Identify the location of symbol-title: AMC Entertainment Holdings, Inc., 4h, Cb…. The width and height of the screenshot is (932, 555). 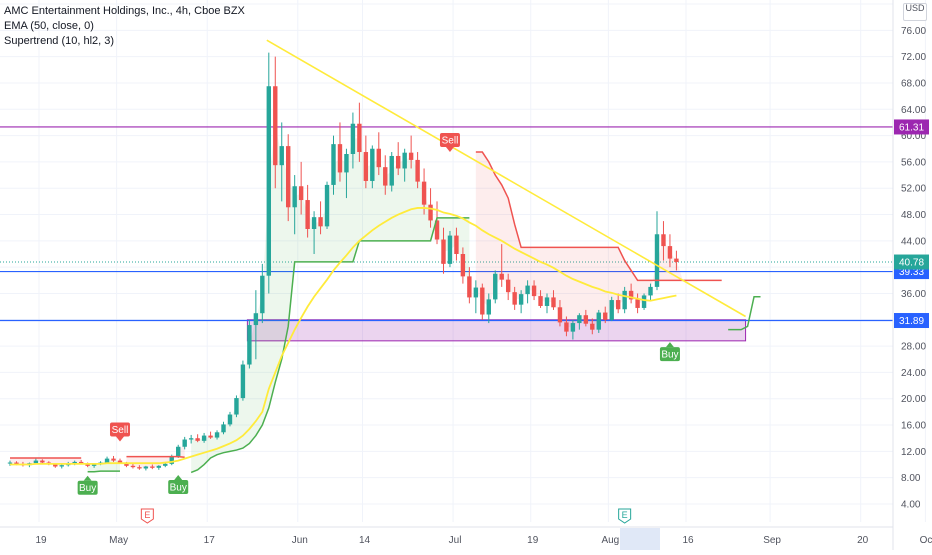
(124, 11).